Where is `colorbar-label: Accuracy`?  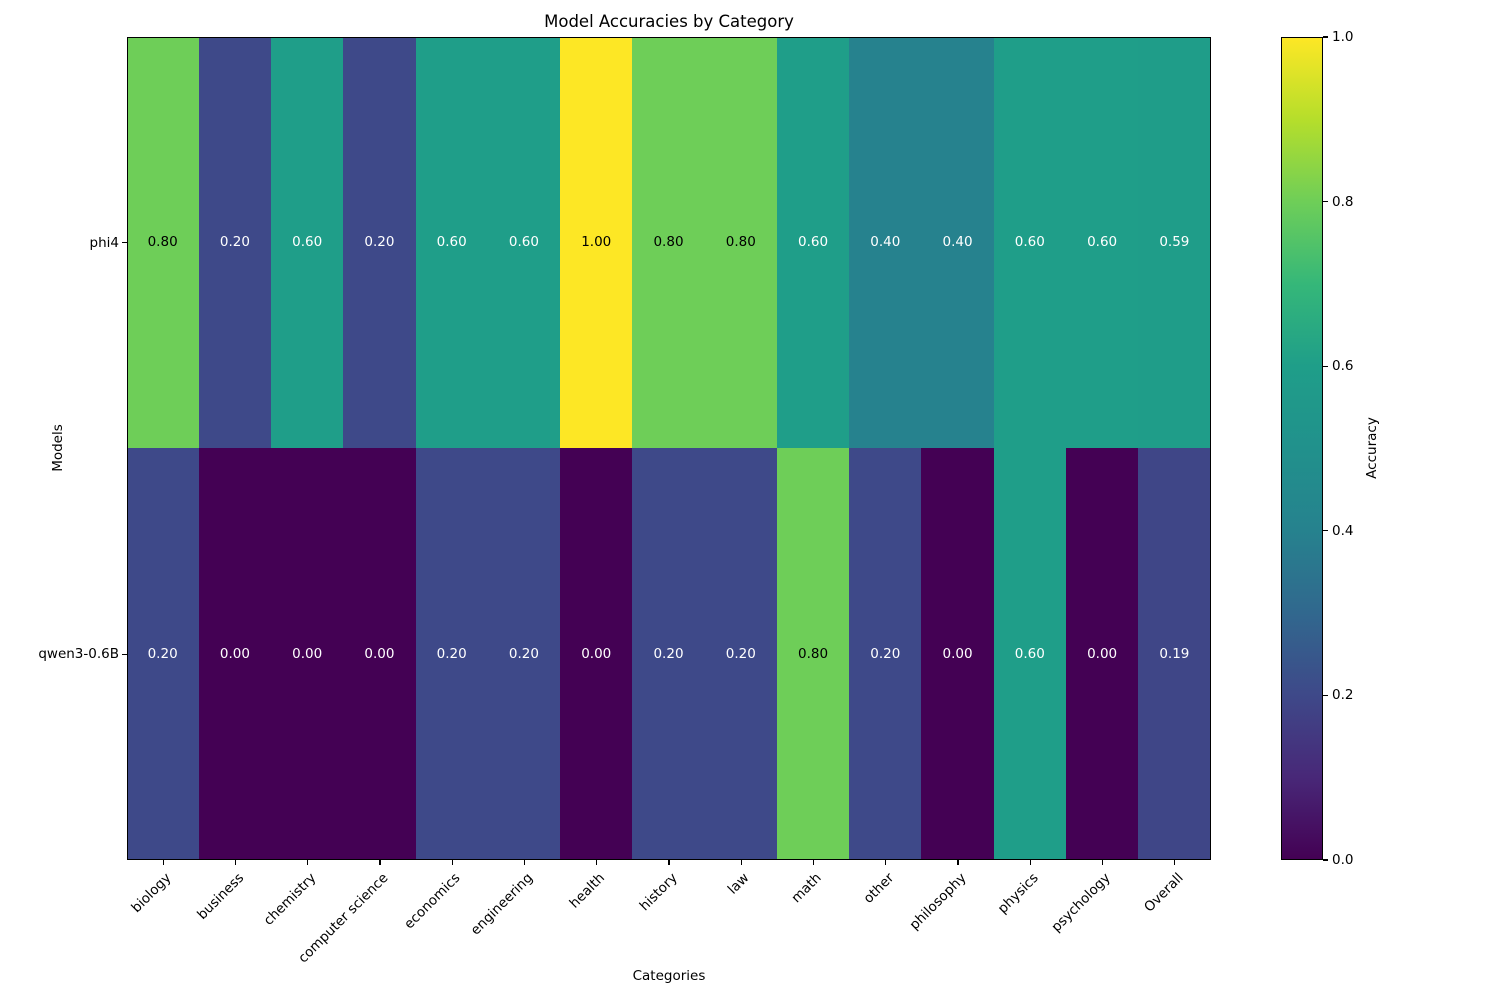 colorbar-label: Accuracy is located at coordinates (1372, 448).